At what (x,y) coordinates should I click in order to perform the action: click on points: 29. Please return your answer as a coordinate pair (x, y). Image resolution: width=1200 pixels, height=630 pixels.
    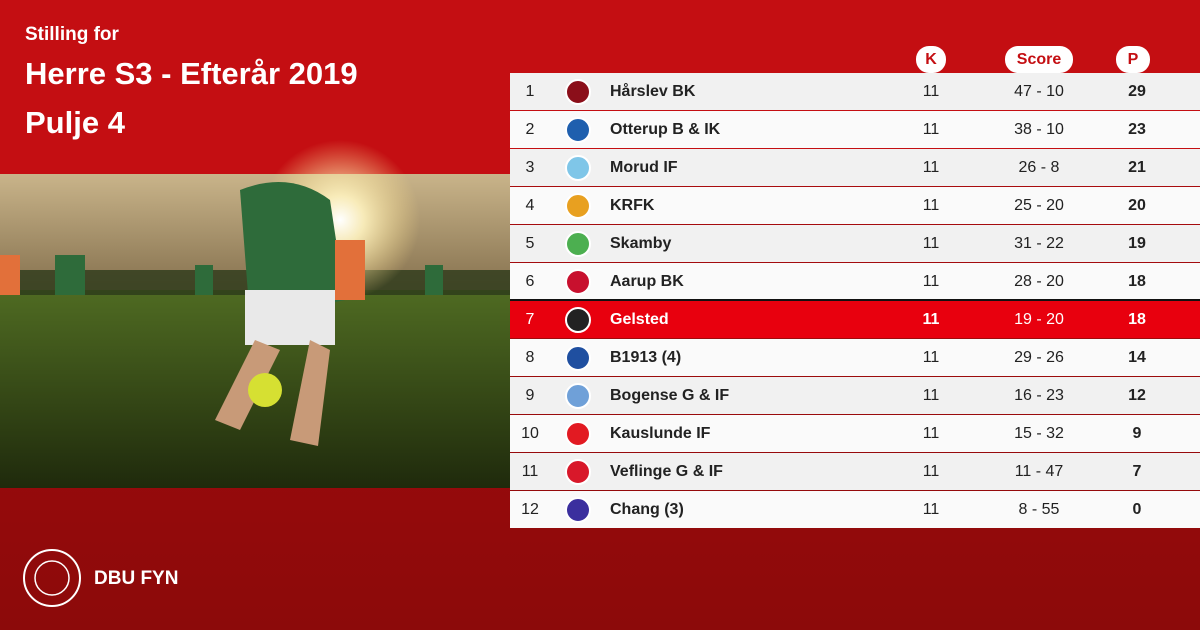
    Looking at the image, I should click on (1137, 91).